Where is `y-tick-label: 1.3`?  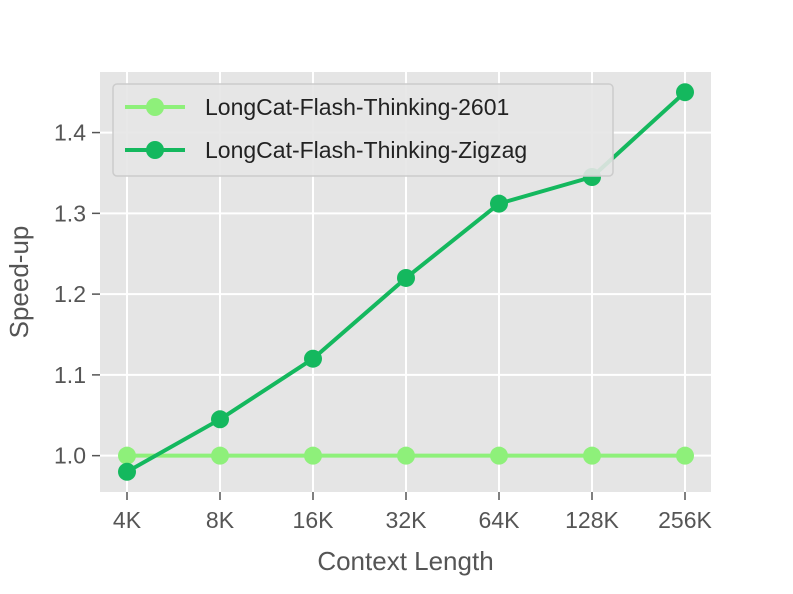 y-tick-label: 1.3 is located at coordinates (70, 213).